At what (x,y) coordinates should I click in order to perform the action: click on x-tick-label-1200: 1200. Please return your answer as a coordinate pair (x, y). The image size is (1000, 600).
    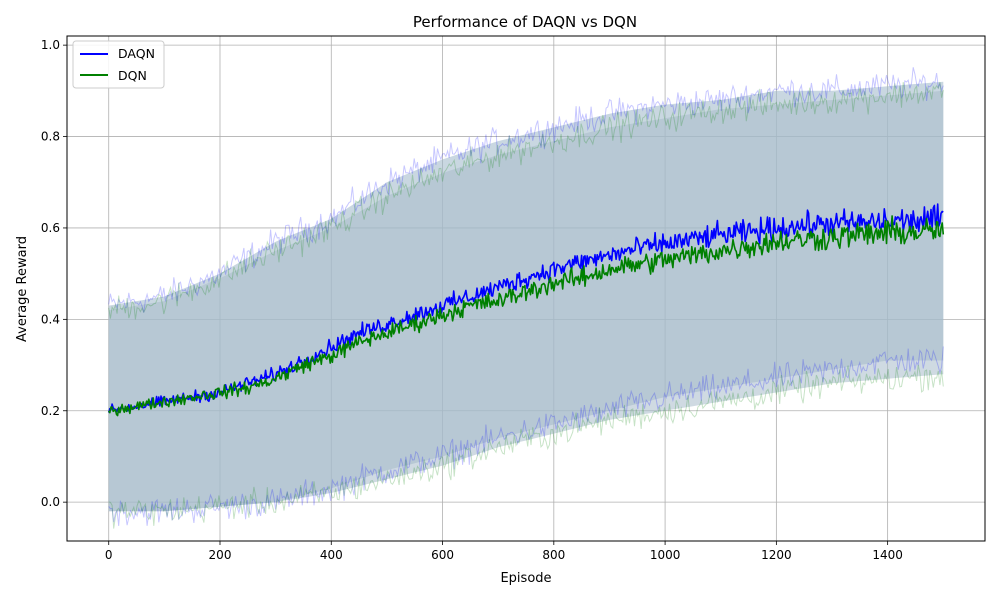
    Looking at the image, I should click on (776, 555).